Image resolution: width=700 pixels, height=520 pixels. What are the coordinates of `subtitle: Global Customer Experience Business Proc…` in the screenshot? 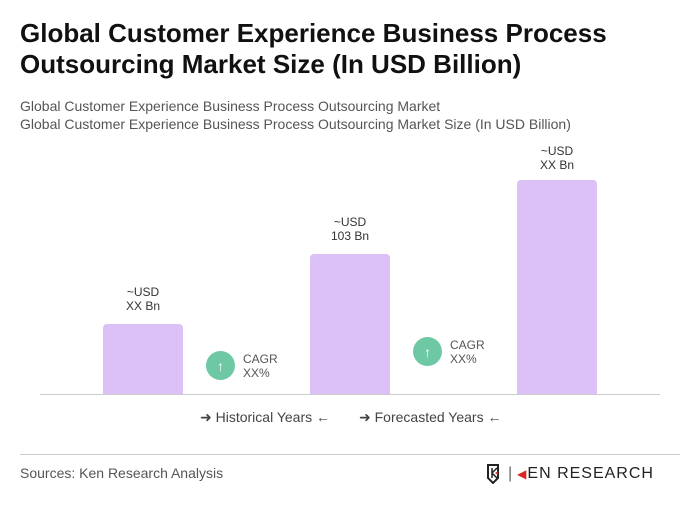 It's located at (230, 106).